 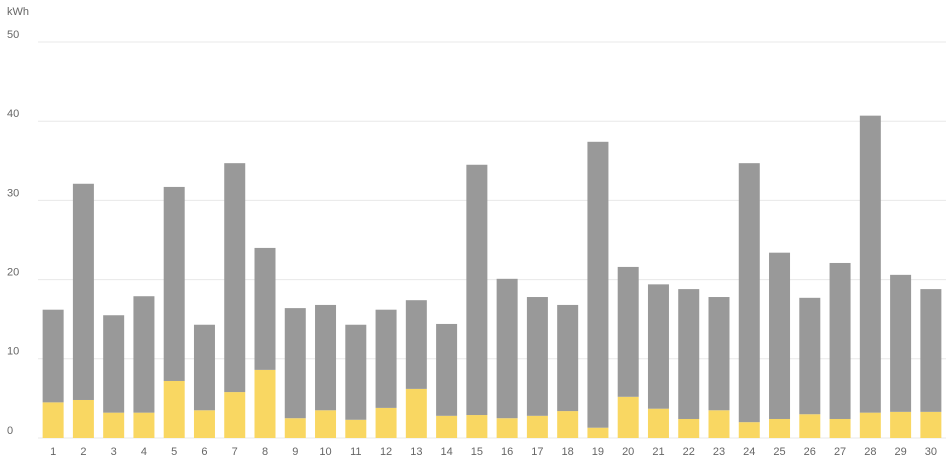 I want to click on x-tick-label: 12, so click(x=386, y=452).